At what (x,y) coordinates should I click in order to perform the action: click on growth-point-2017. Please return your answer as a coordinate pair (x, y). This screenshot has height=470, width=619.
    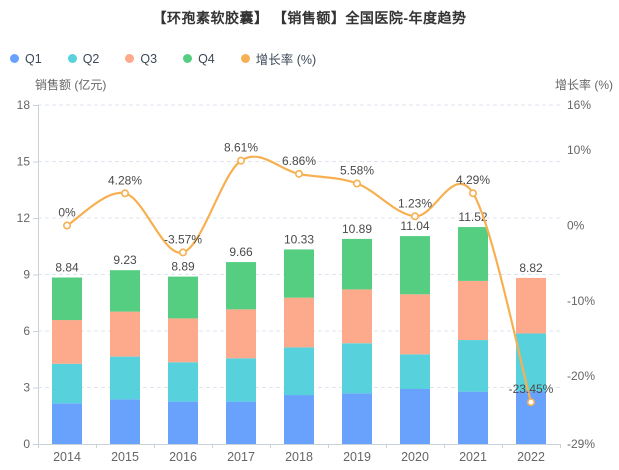
    Looking at the image, I should click on (241, 160).